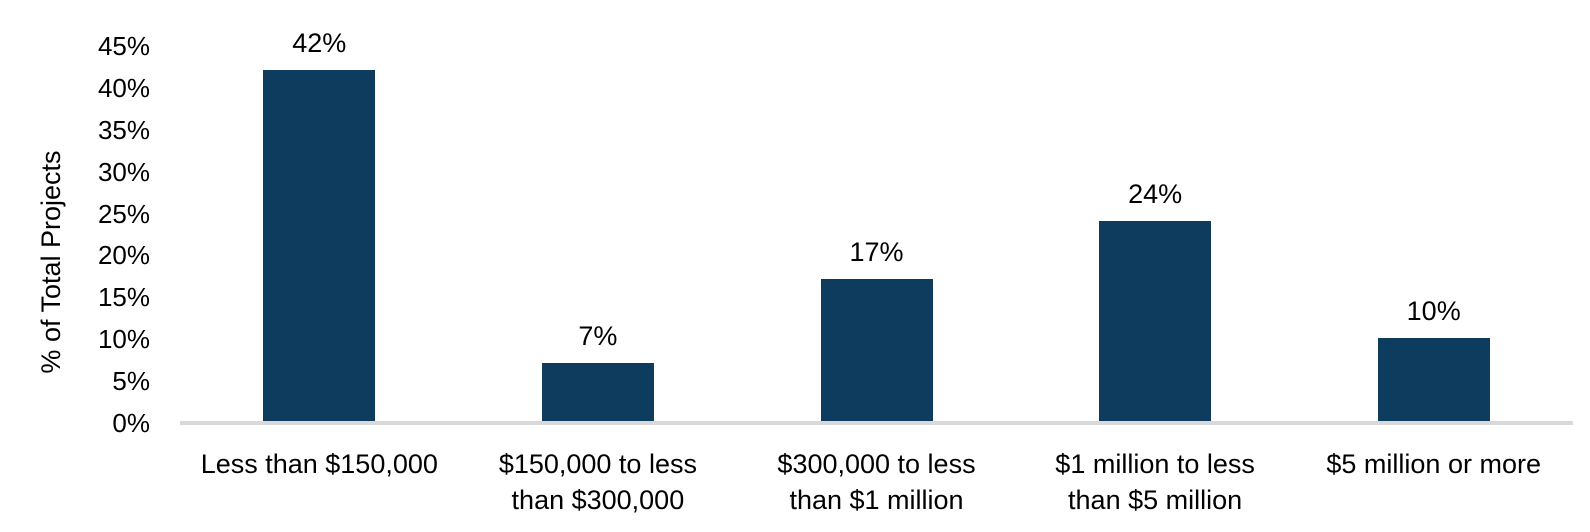 This screenshot has height=532, width=1590. What do you see at coordinates (597, 482) in the screenshot?
I see `category-label: $150,000 to less than $300,000` at bounding box center [597, 482].